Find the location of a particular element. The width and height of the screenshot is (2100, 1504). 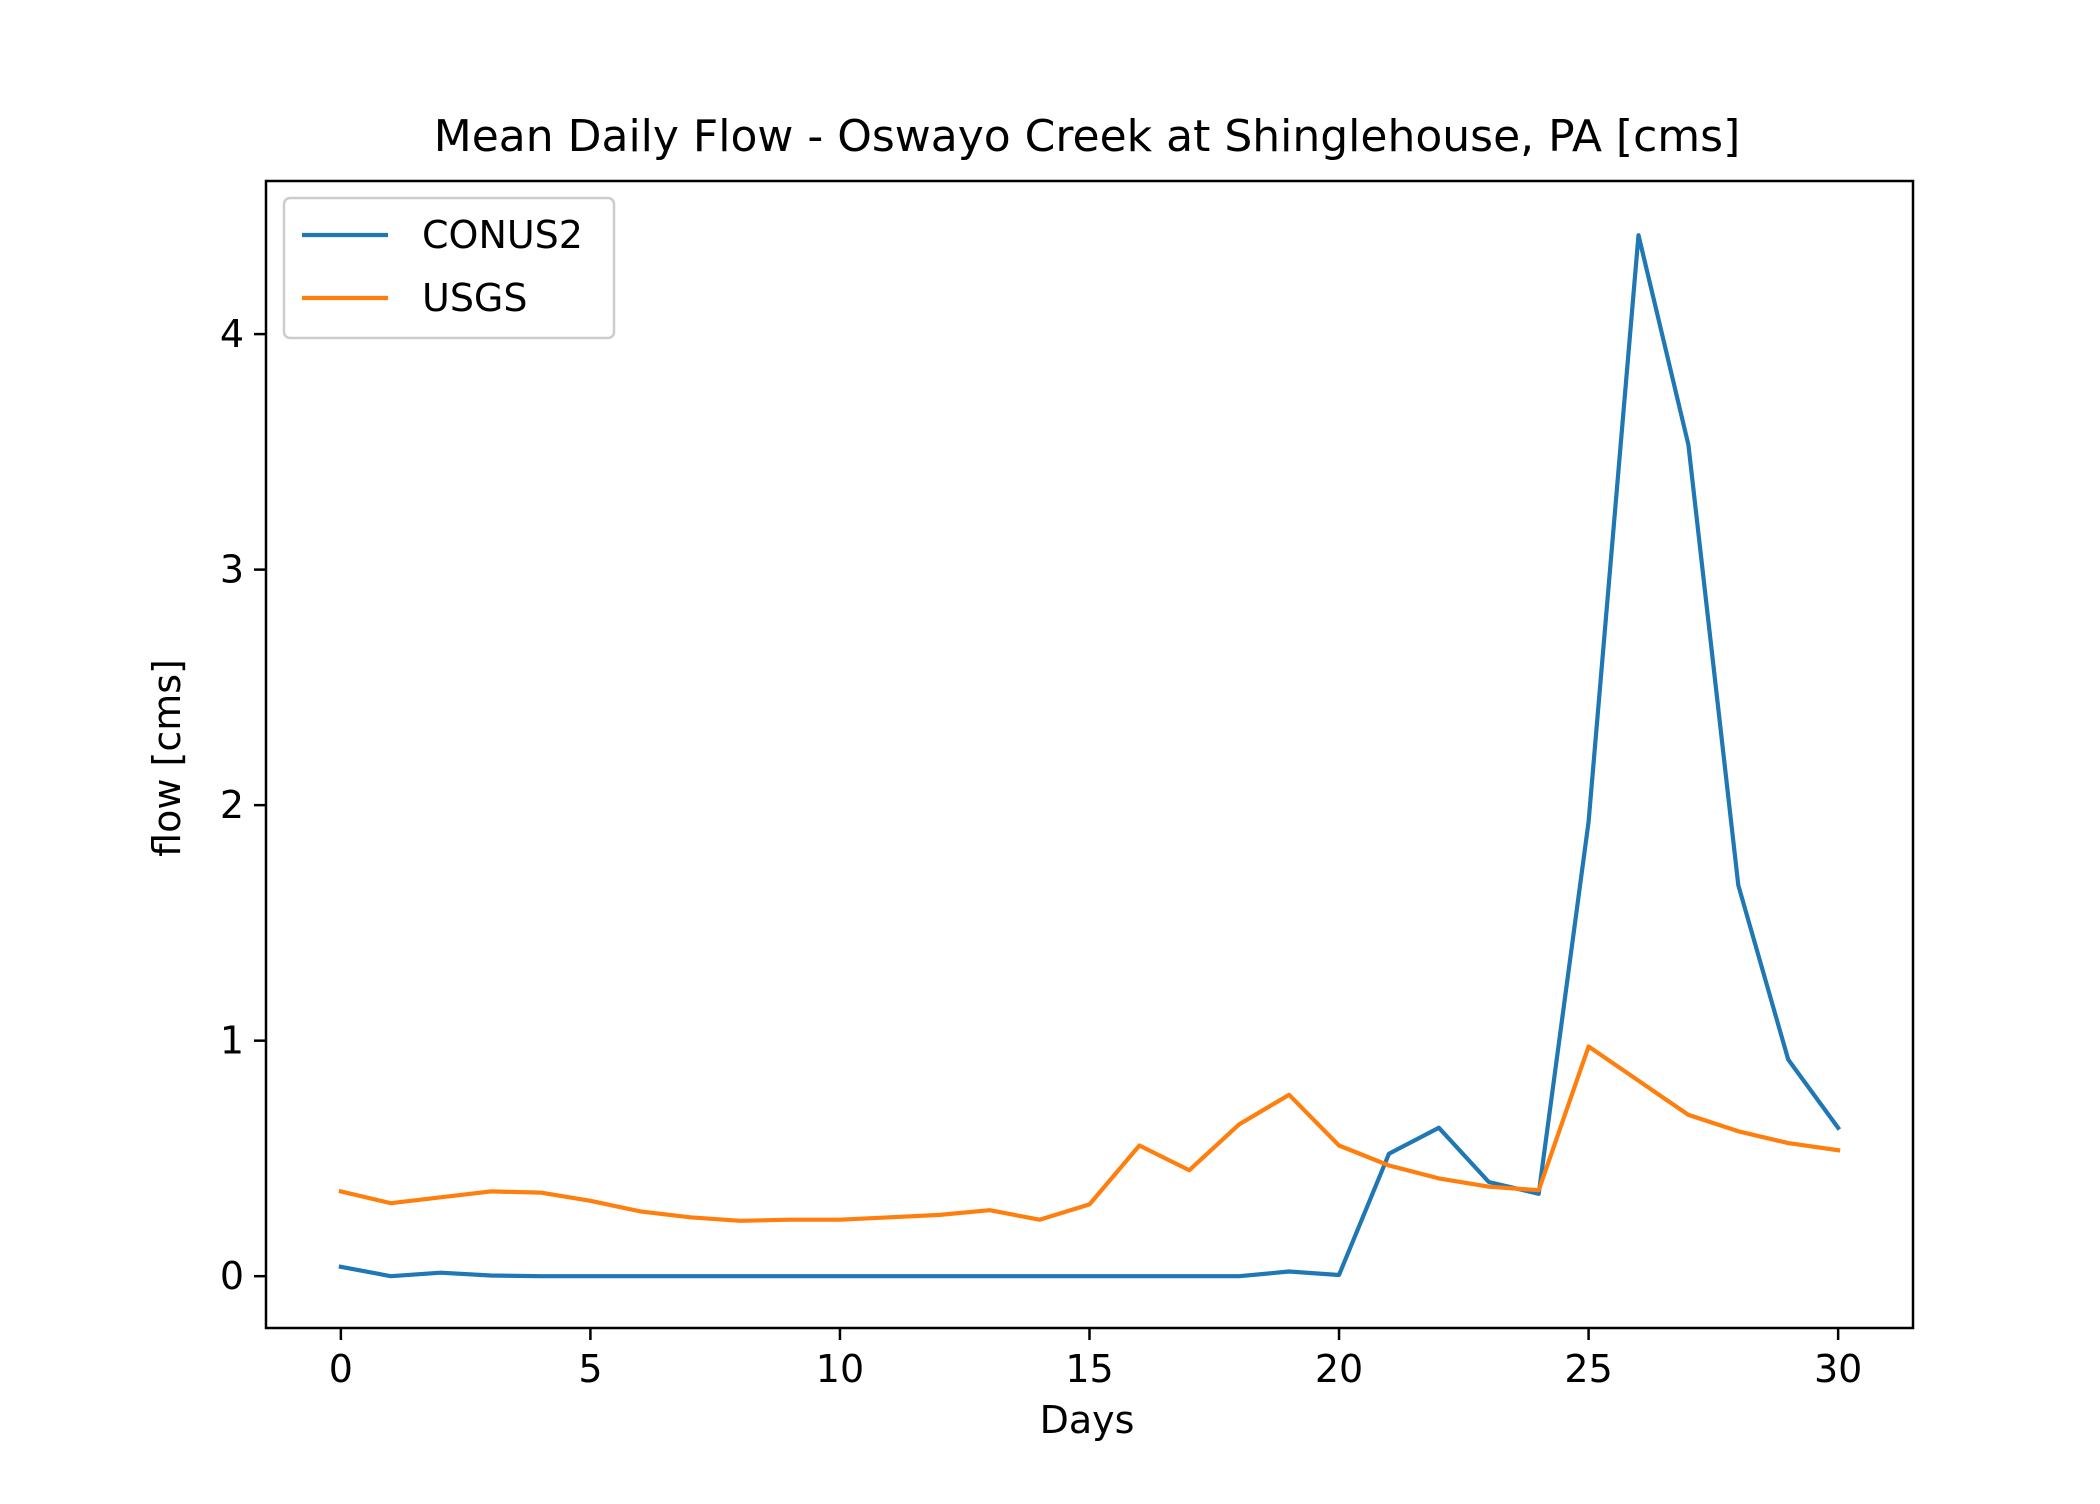

y-tick-label: 0 is located at coordinates (232, 1276).